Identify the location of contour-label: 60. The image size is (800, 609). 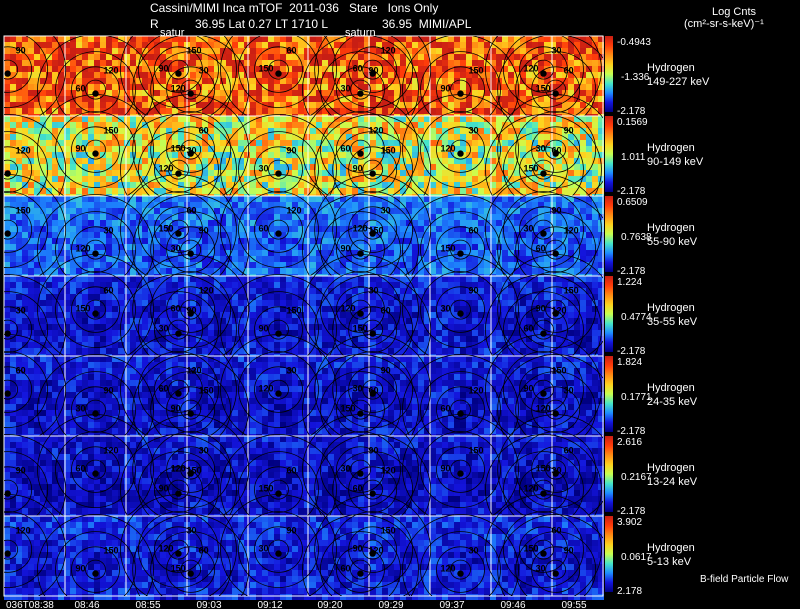
(569, 71).